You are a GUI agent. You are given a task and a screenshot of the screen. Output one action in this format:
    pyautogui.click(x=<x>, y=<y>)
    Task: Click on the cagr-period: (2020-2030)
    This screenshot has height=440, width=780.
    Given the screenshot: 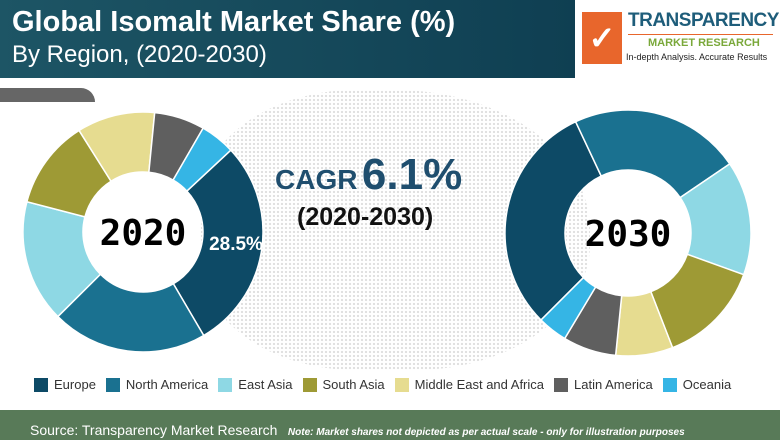 What is the action you would take?
    pyautogui.click(x=365, y=217)
    